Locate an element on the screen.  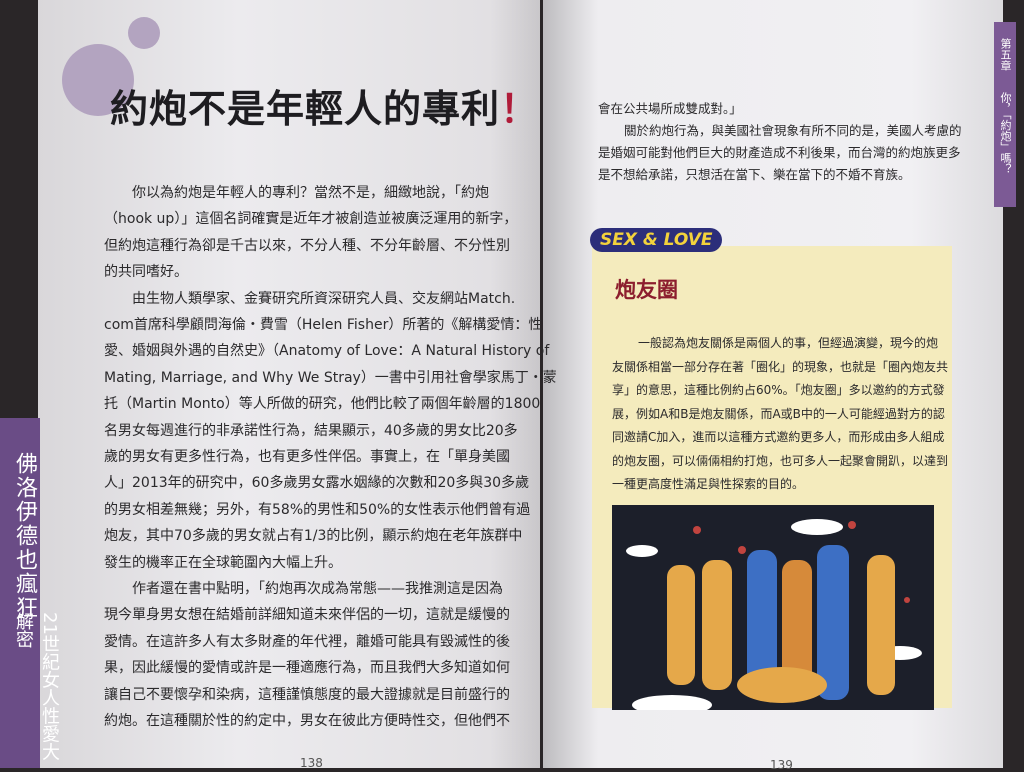
side-tab-title: 21世紀女人性愛大解密 is located at coordinates (36, 686).